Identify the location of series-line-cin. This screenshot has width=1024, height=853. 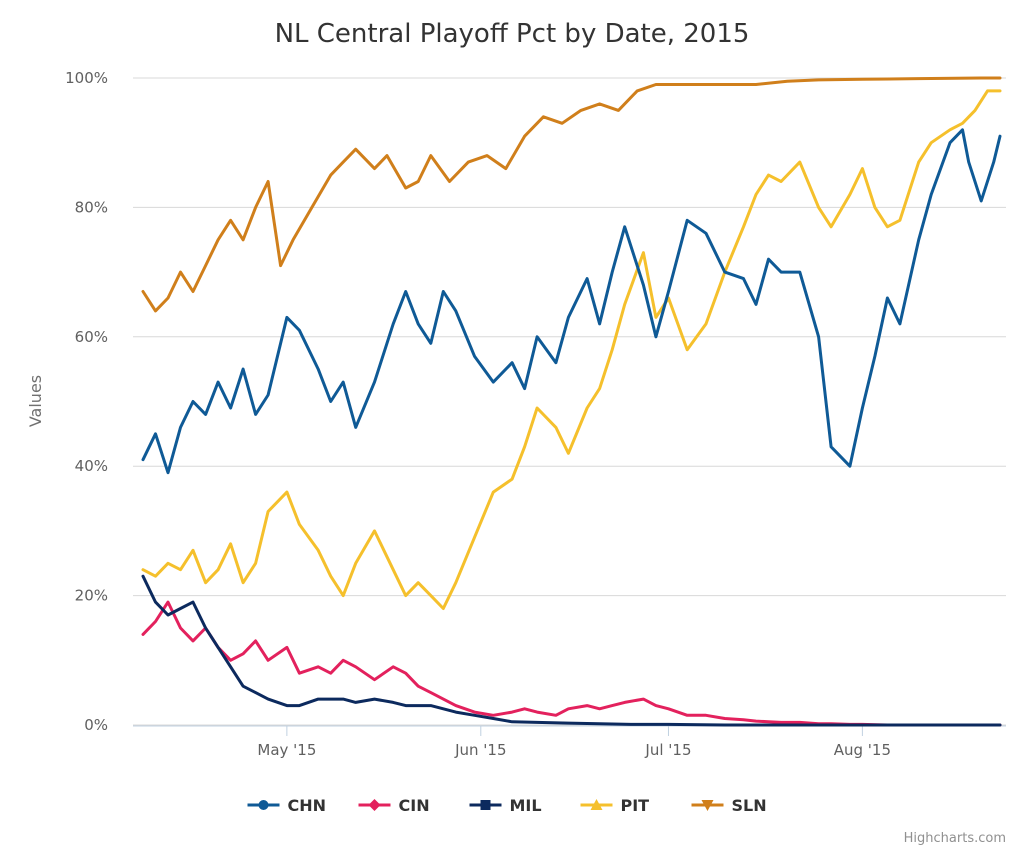
(571, 663).